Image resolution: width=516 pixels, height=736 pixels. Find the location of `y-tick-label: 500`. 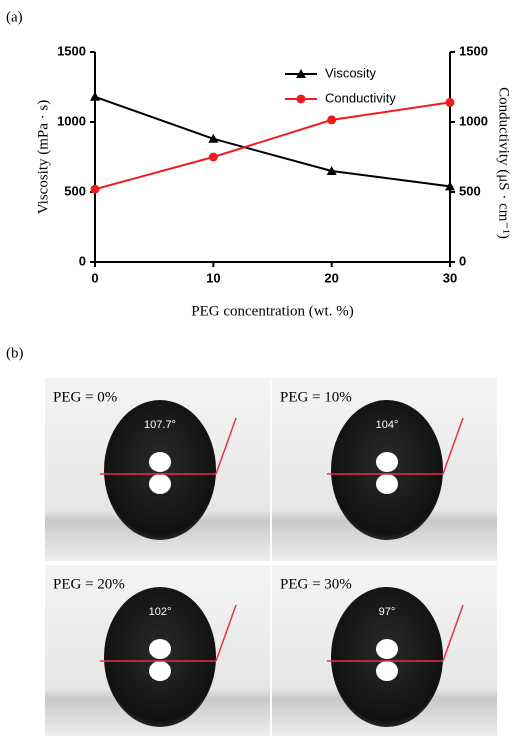

y-tick-label: 500 is located at coordinates (75, 190).